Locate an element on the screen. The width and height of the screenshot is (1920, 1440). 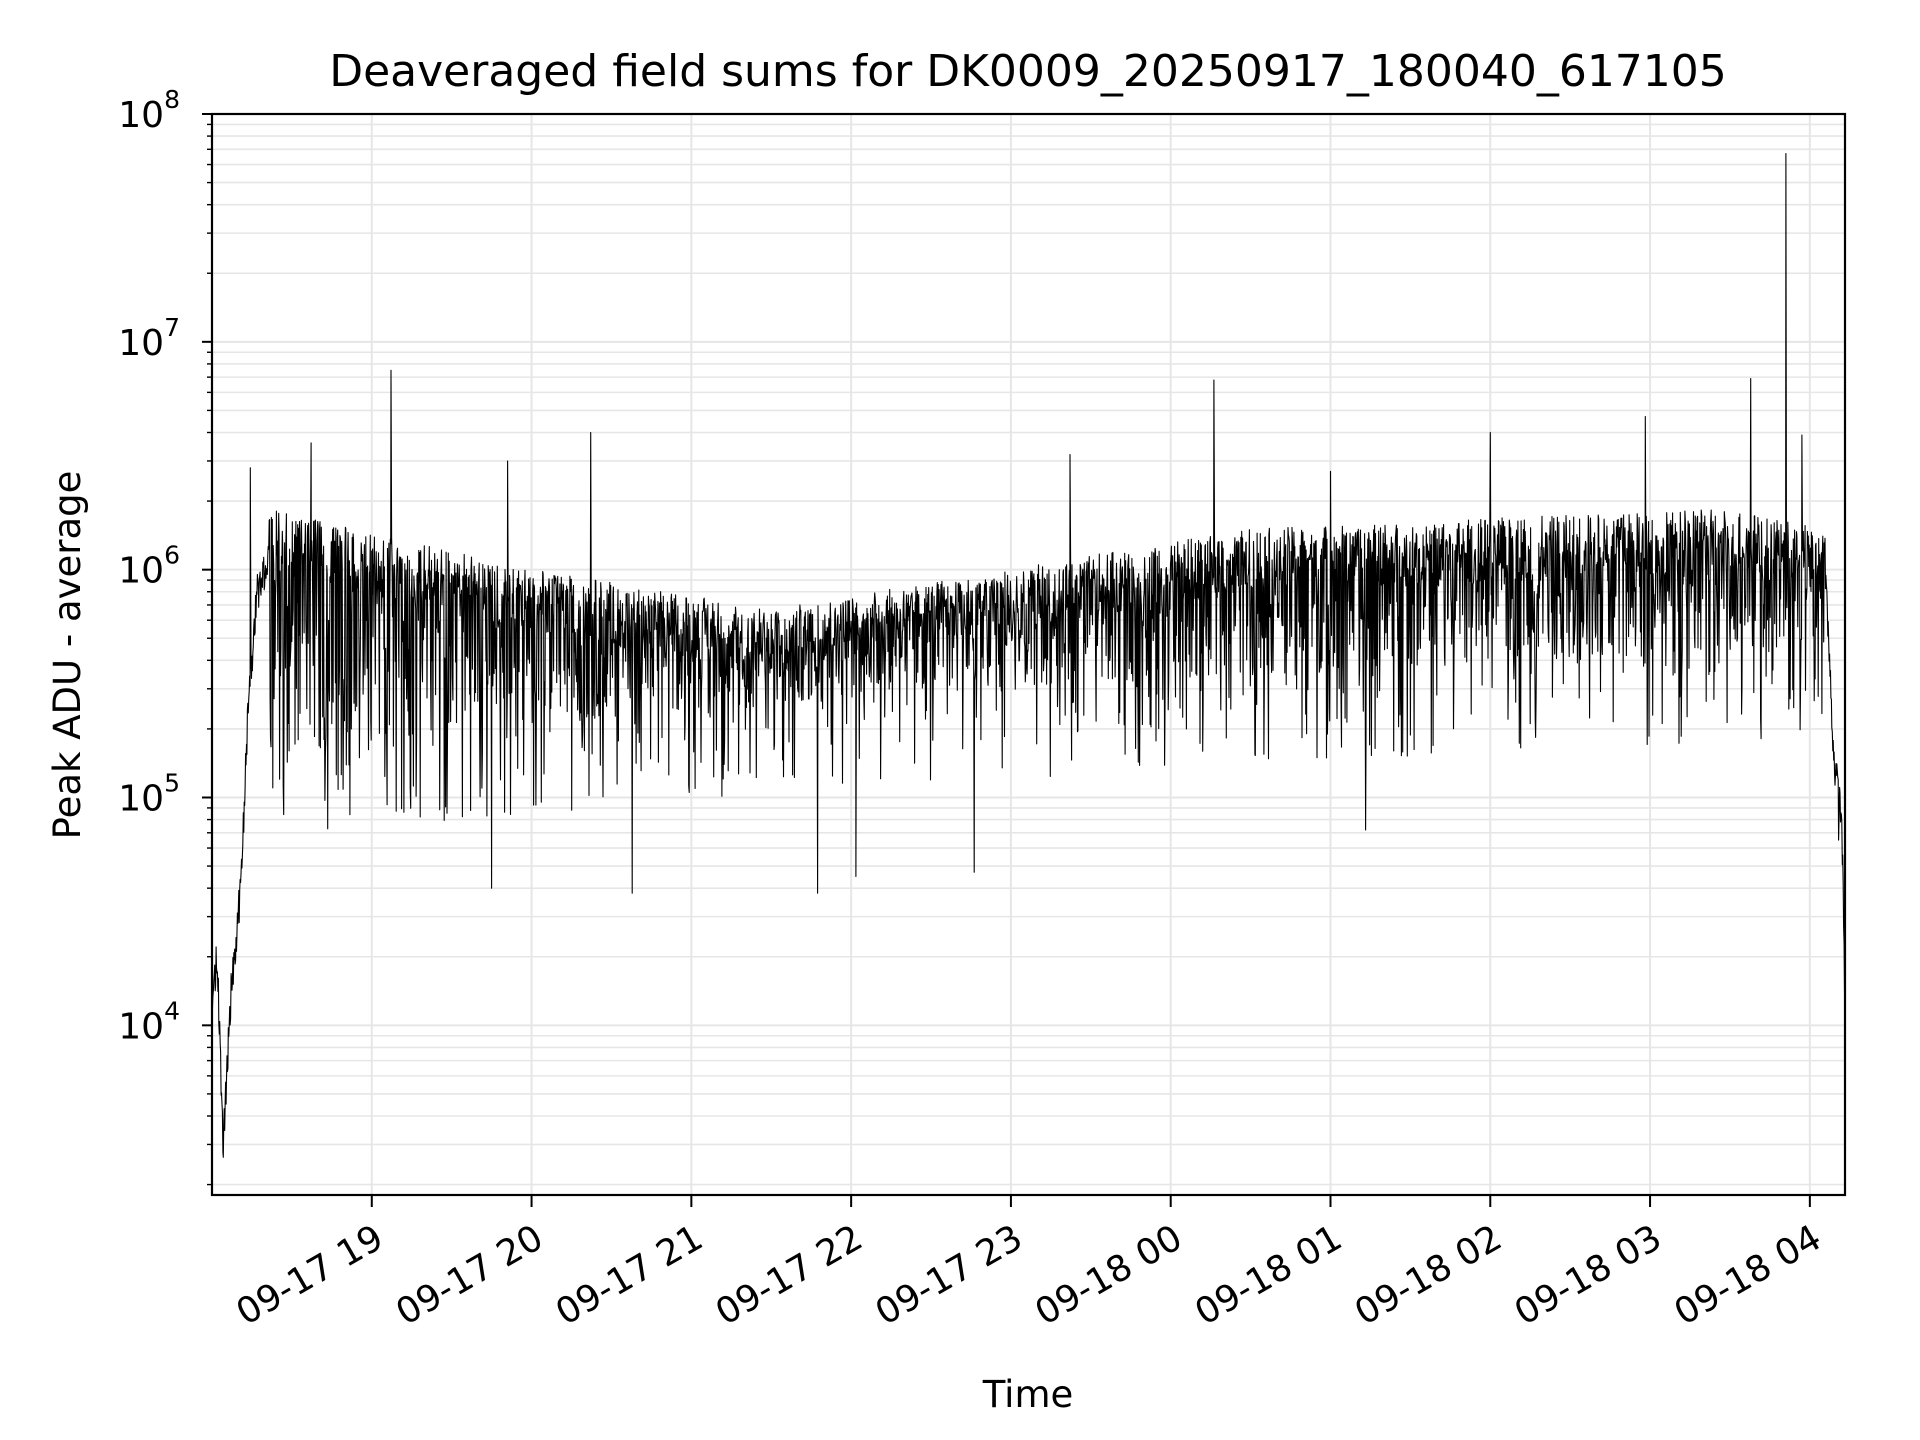
y-tick-label-exponent: 4 is located at coordinates (172, 1010).